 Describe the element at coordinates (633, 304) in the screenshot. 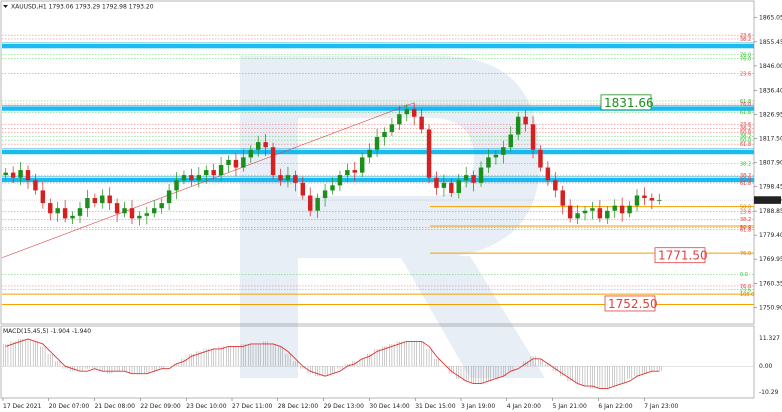

I see `price-annotation-text: 1752.50` at that location.